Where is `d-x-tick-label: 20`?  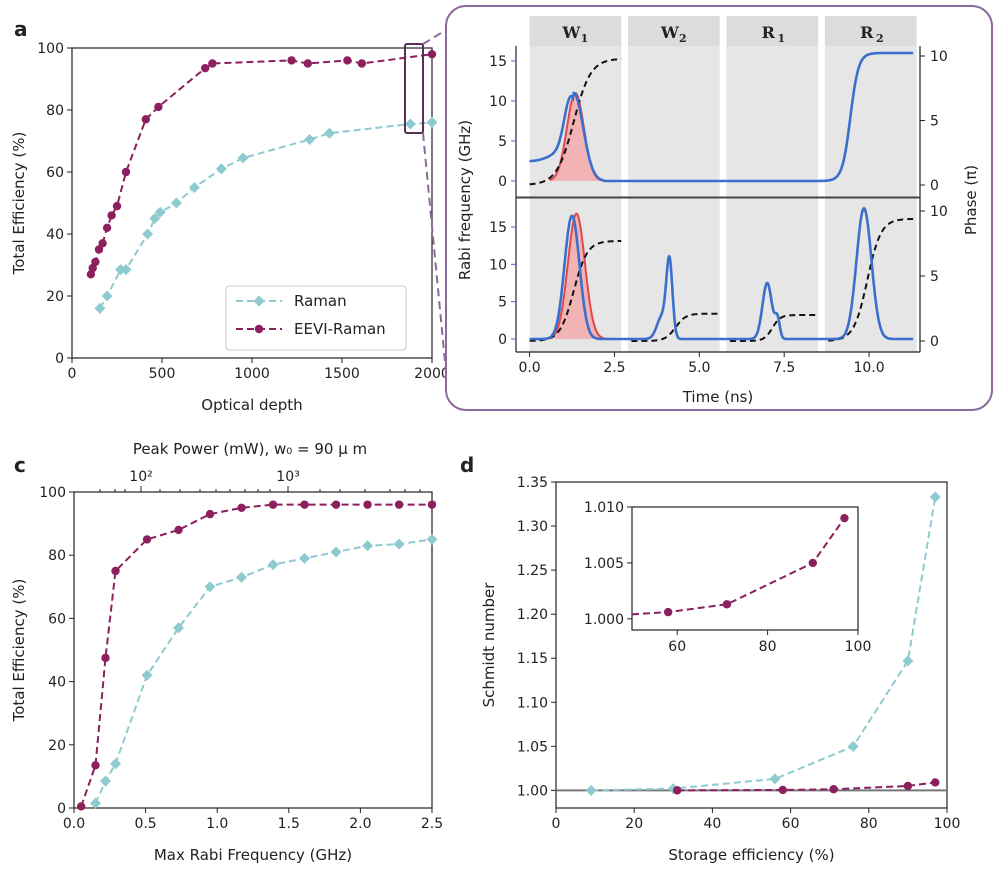 d-x-tick-label: 20 is located at coordinates (634, 824).